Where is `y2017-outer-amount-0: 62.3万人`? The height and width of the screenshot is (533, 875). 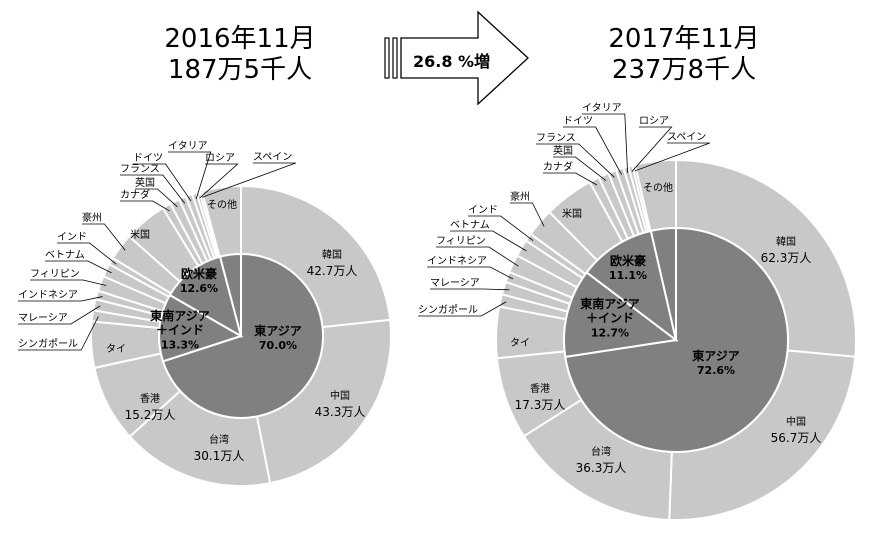
y2017-outer-amount-0: 62.3万人 is located at coordinates (786, 258).